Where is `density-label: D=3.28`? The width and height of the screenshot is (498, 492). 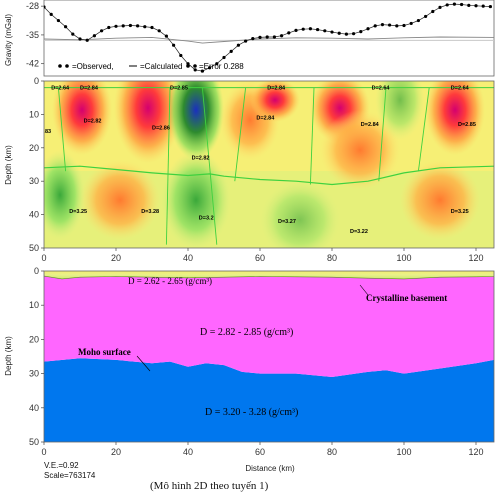 density-label: D=3.28 is located at coordinates (150, 212).